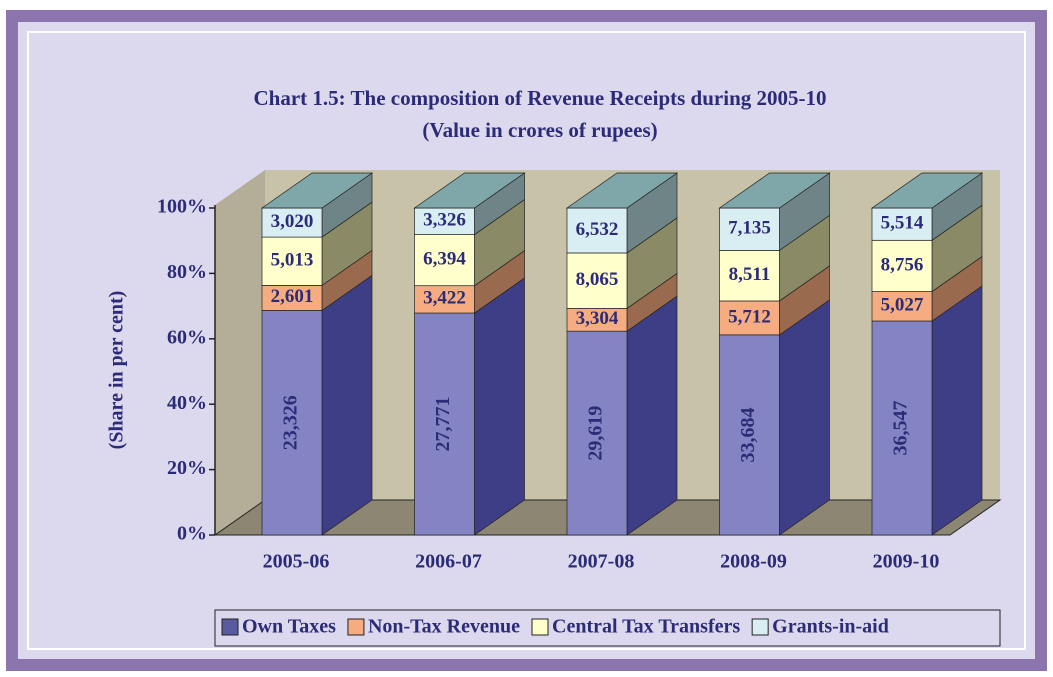  Describe the element at coordinates (448, 562) in the screenshot. I see `x-tick-label: 2006-07` at that location.